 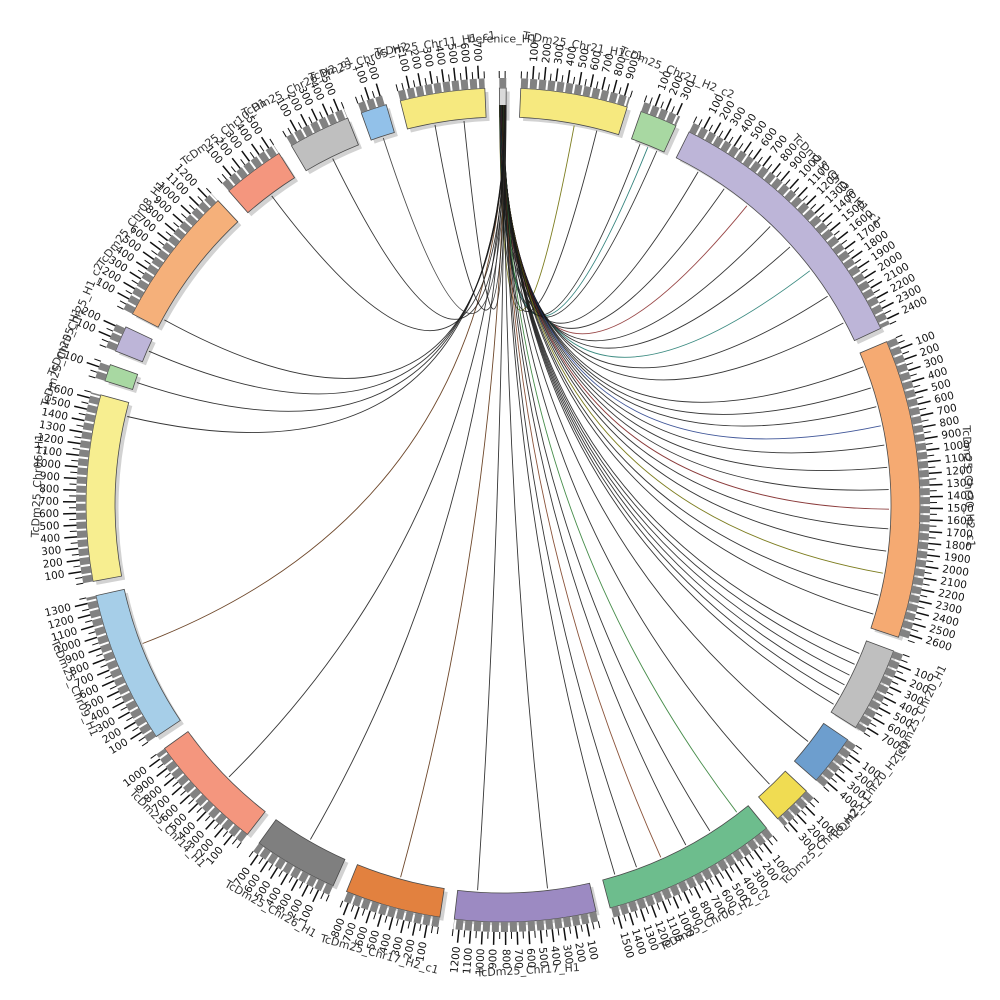 What do you see at coordinates (608, 63) in the screenshot?
I see `tick-label: 700` at bounding box center [608, 63].